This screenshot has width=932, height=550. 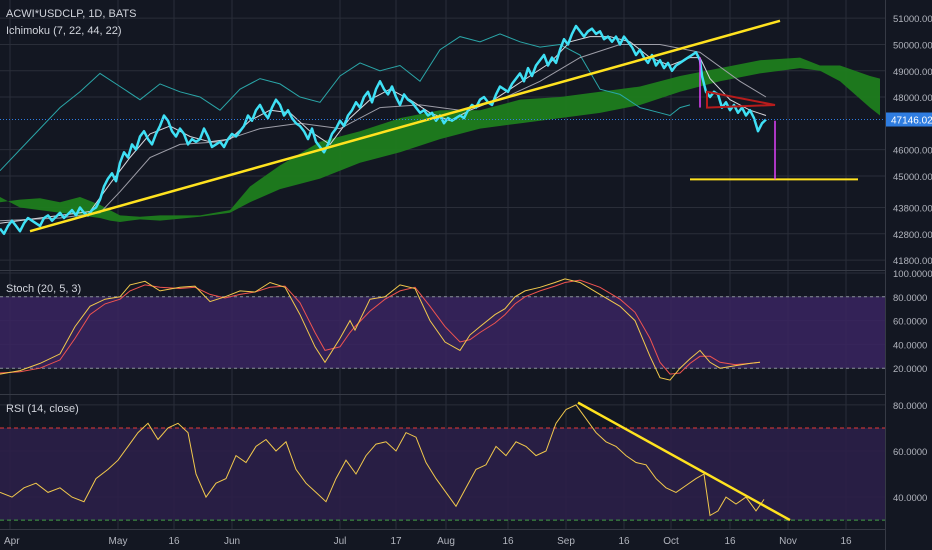 I want to click on triangle-pattern, so click(x=741, y=99).